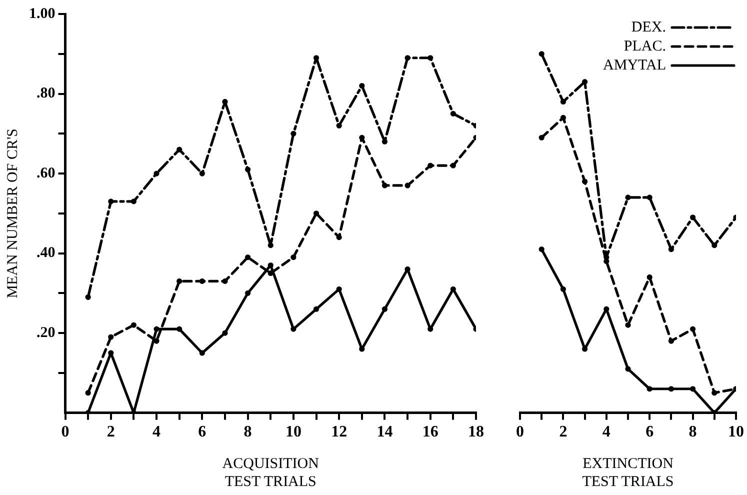 The width and height of the screenshot is (747, 495). I want to click on x-axis-title: ACQUISITION TEST TRIALS, so click(271, 473).